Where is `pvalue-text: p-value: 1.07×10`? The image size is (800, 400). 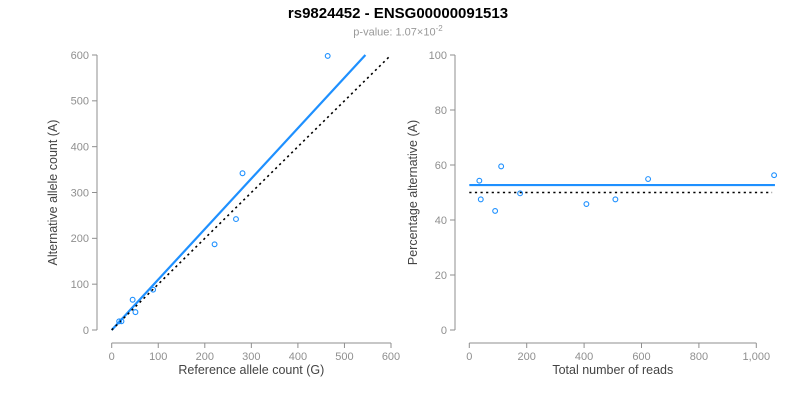 pvalue-text: p-value: 1.07×10 is located at coordinates (394, 32).